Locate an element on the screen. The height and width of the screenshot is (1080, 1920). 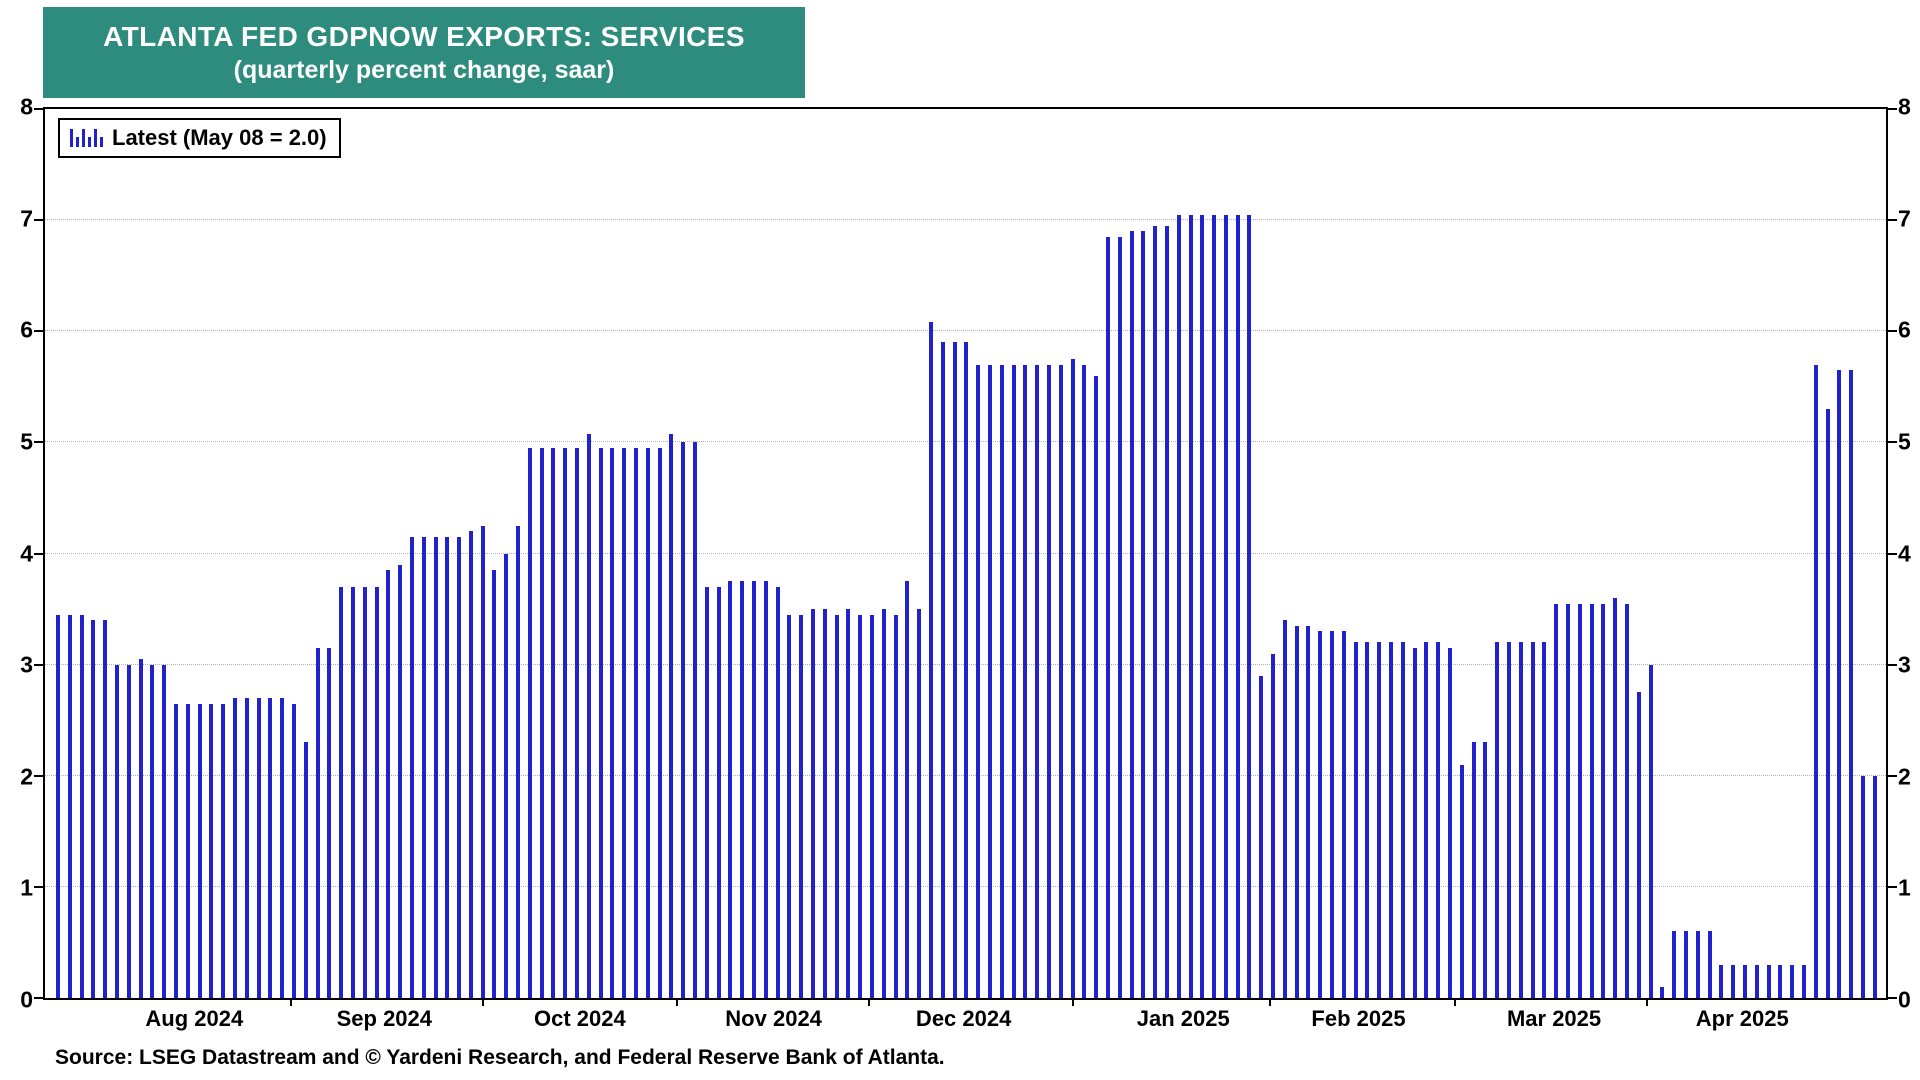
x-axis-label: Aug 2024 is located at coordinates (194, 1018).